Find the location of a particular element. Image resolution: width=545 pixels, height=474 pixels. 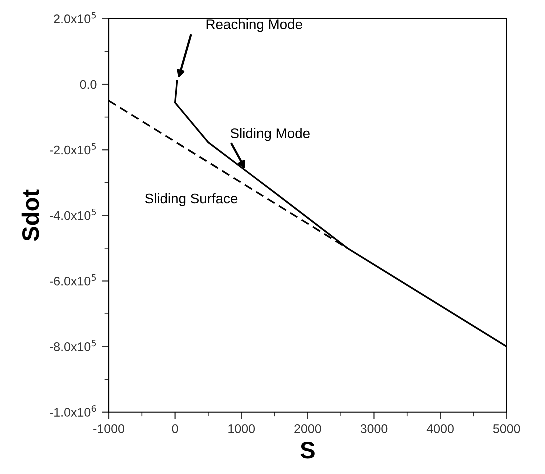

x-tick-label: 4000 is located at coordinates (440, 429).